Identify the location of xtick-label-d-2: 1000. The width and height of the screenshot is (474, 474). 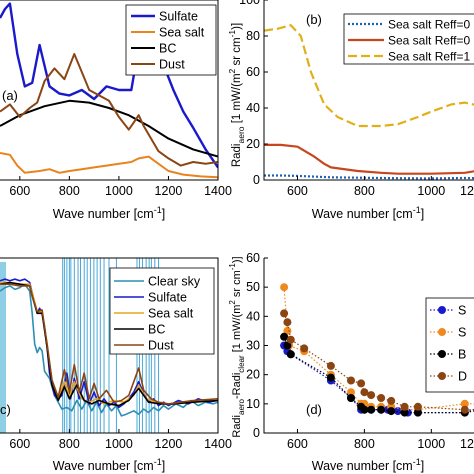
(431, 444).